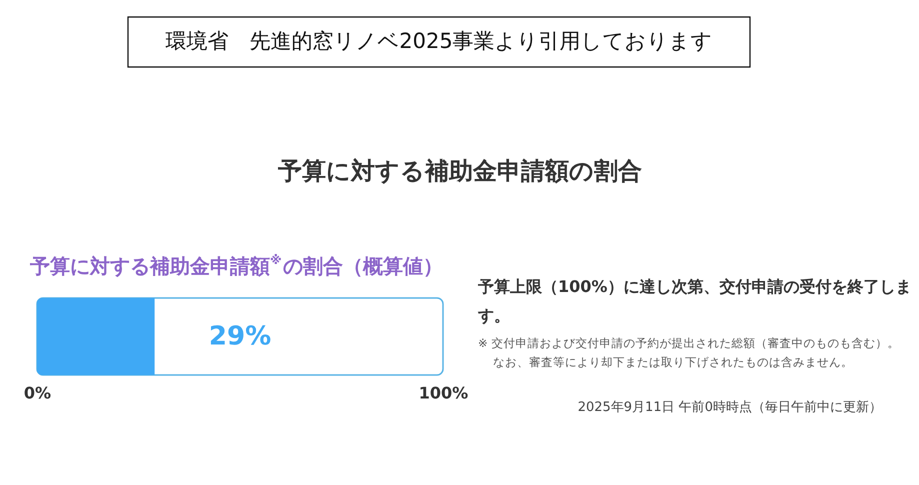 The image size is (919, 485). I want to click on x-tick-label: 100%, so click(443, 393).